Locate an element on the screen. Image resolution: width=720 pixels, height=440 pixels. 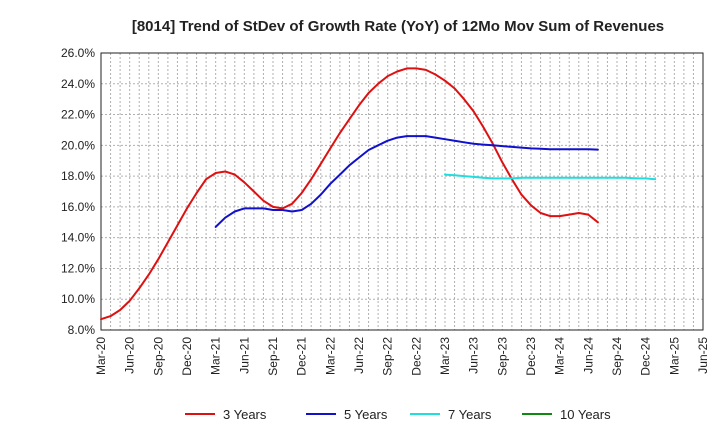
series-line-7-years is located at coordinates (550, 177).